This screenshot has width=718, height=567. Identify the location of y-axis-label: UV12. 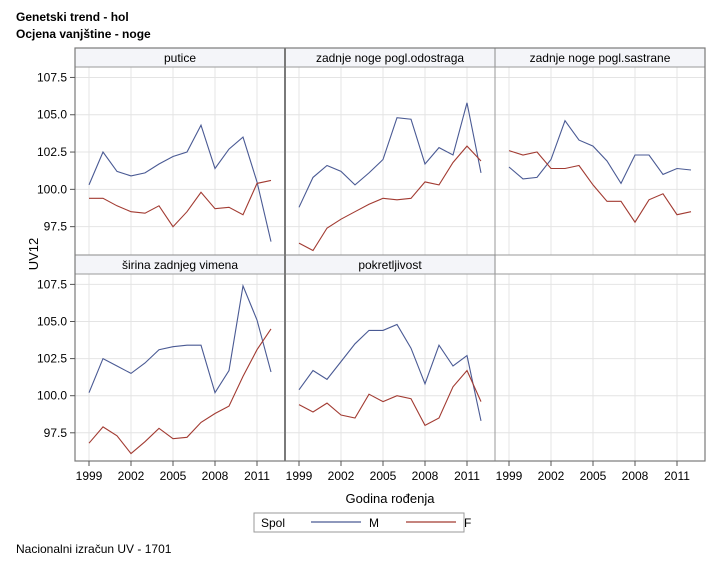
(33, 254).